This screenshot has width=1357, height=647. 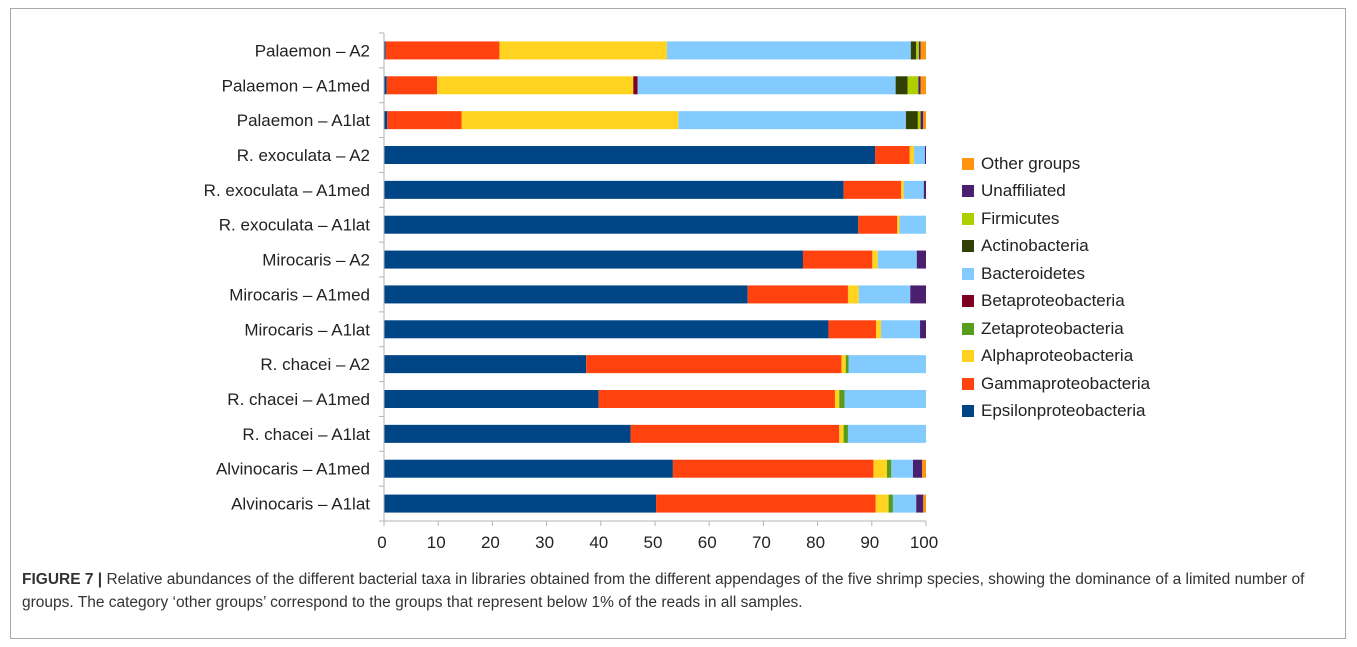 I want to click on bar-segment-palaemon-a1med-firmicutes, so click(x=913, y=85).